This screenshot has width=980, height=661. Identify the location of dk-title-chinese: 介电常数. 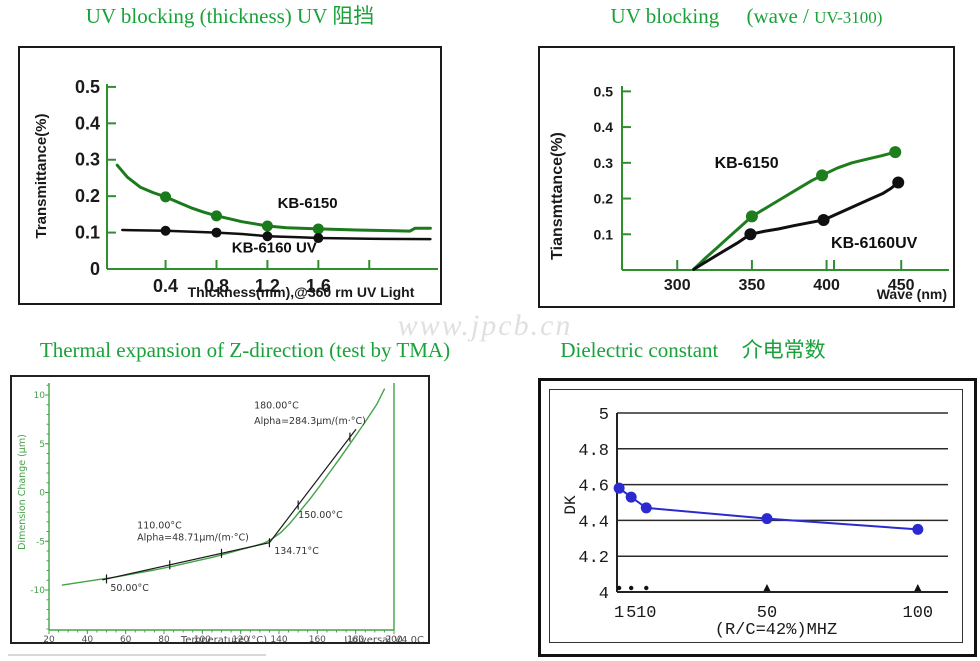
(783, 350).